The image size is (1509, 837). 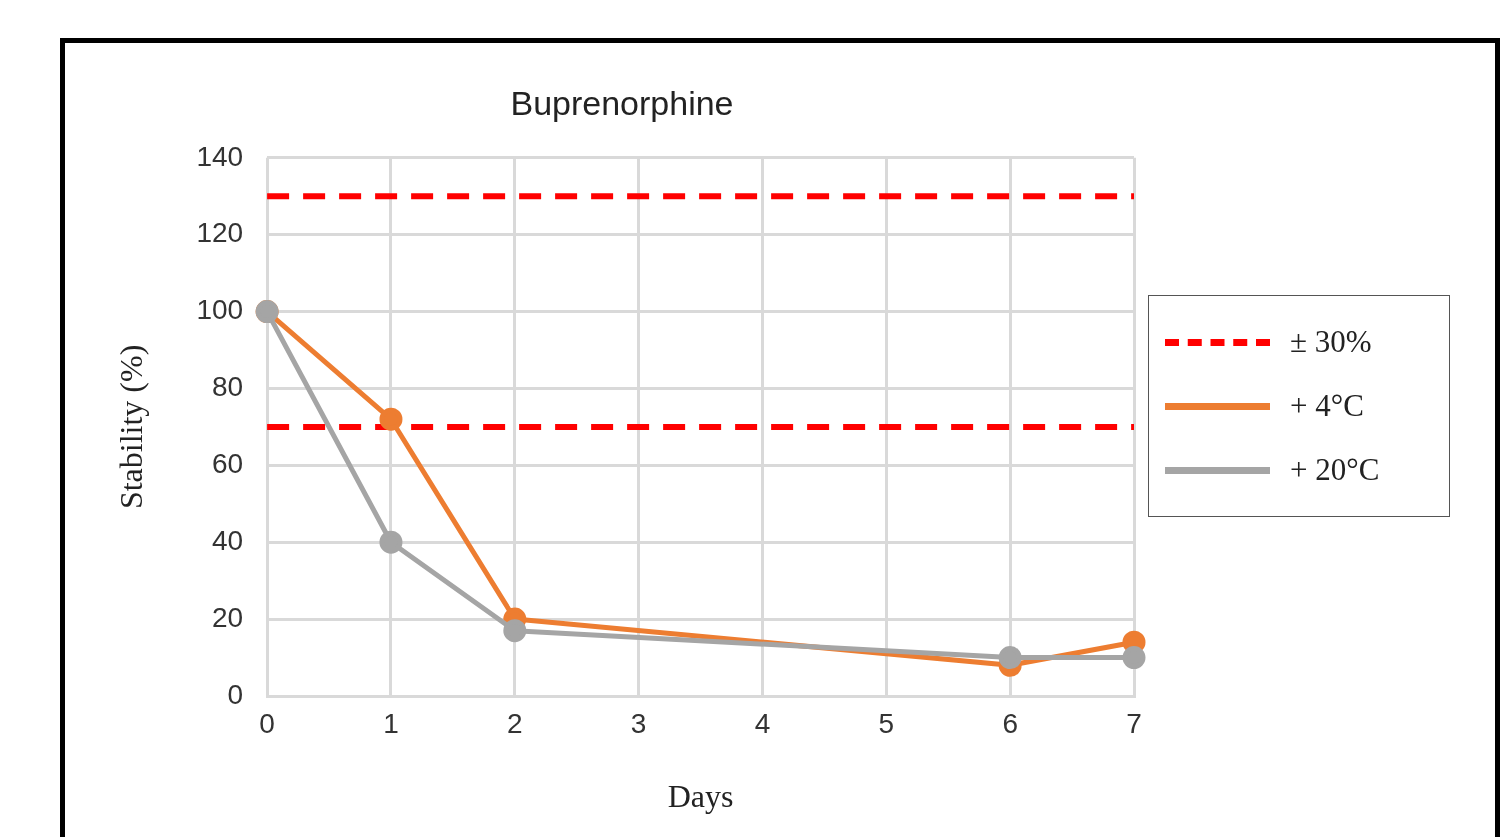 I want to click on y-tick-label: 60, so click(x=227, y=464).